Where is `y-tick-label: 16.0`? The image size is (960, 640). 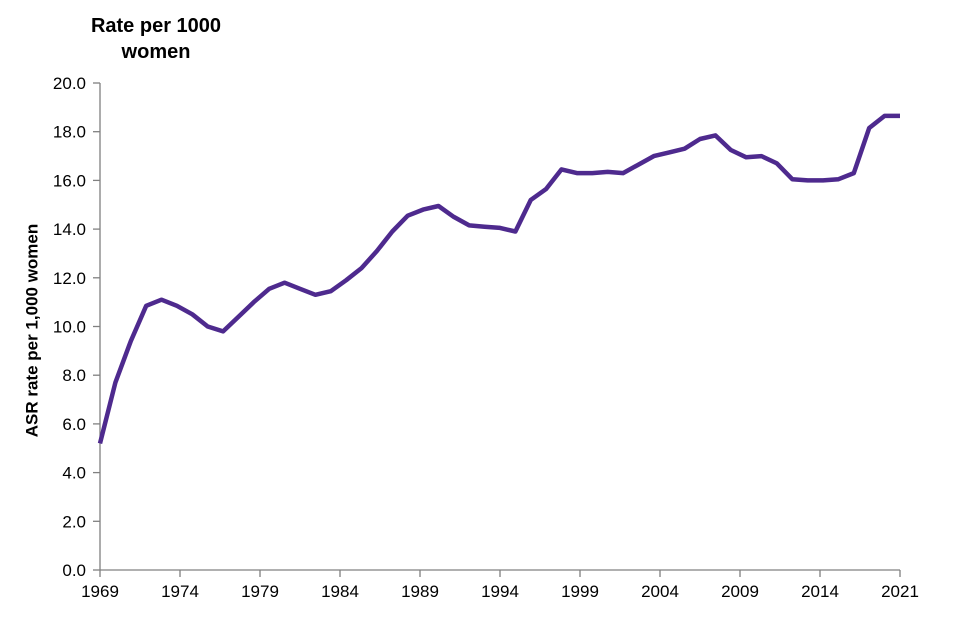 y-tick-label: 16.0 is located at coordinates (69, 180).